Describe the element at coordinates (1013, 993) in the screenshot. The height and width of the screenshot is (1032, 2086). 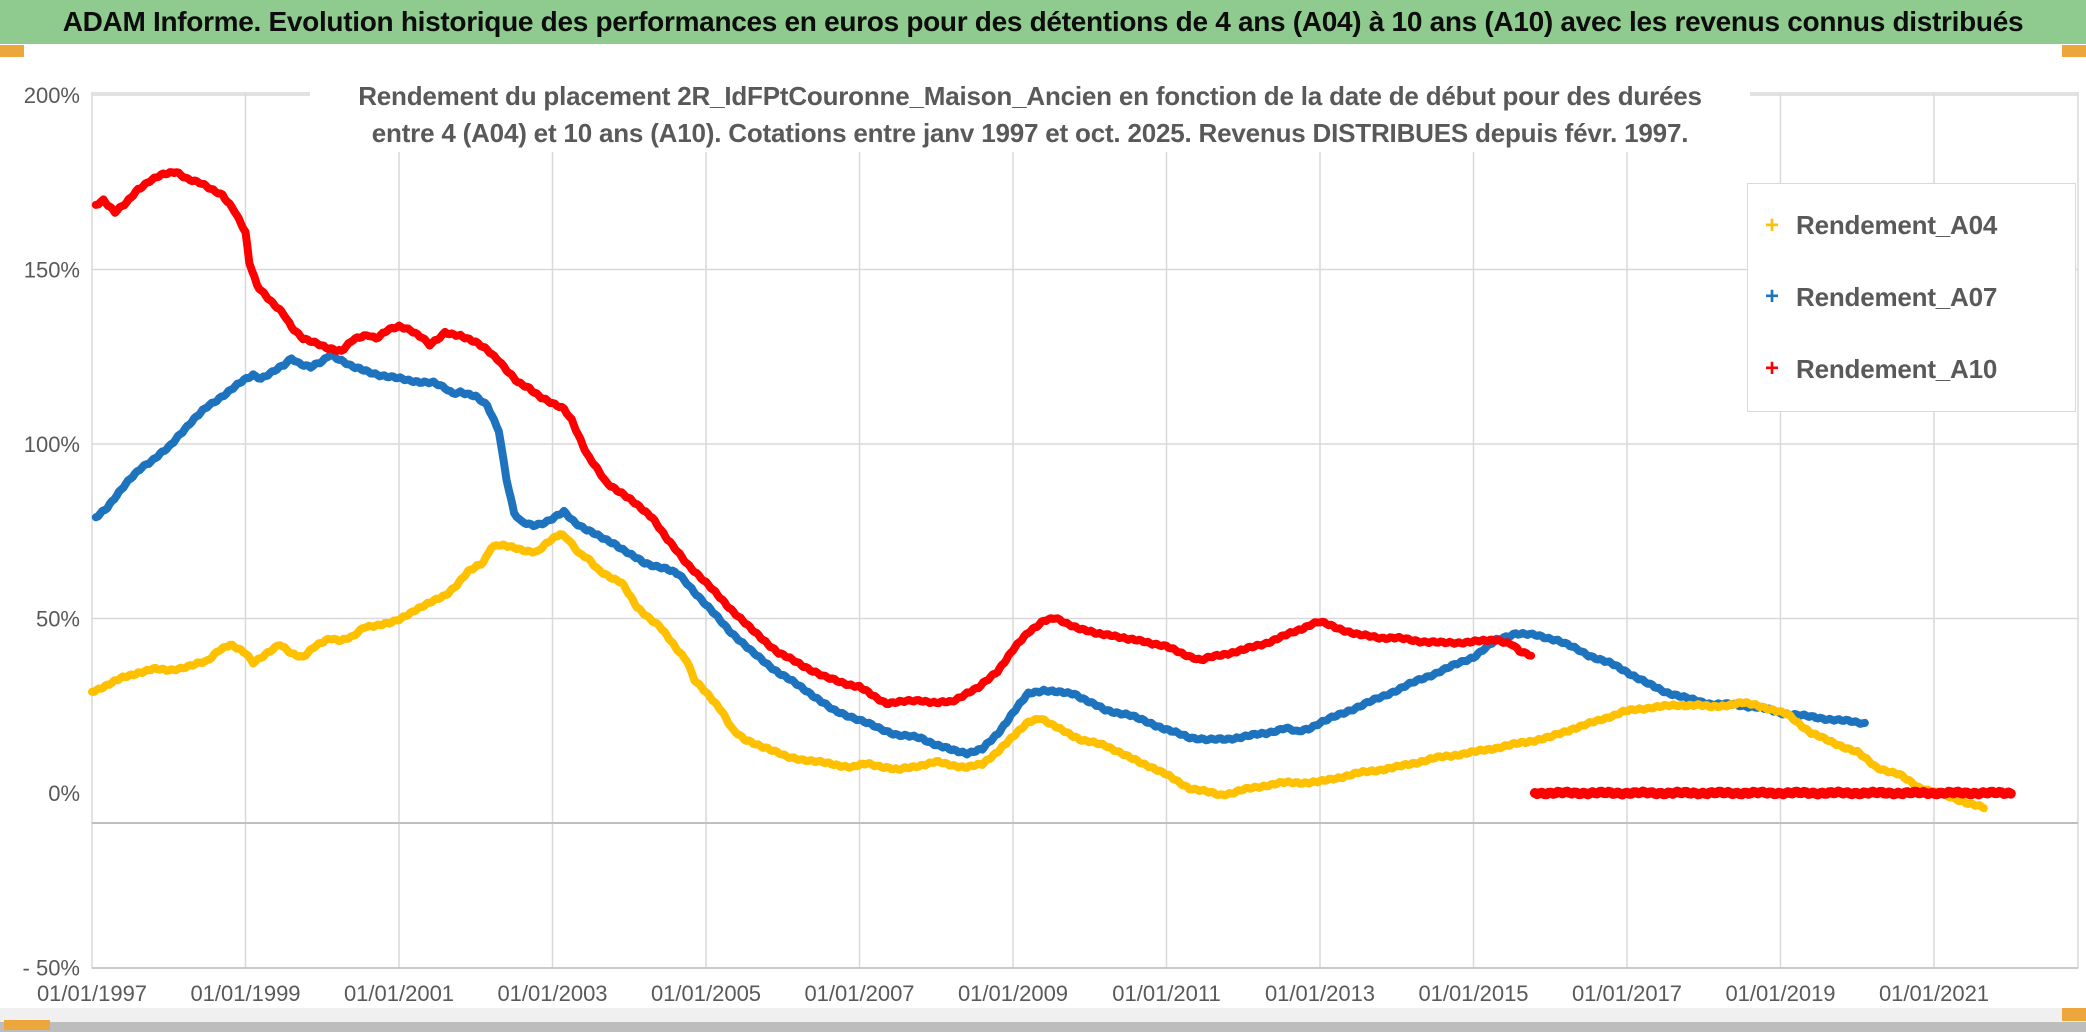
I see `x-tick-label: 01/01/2009` at that location.